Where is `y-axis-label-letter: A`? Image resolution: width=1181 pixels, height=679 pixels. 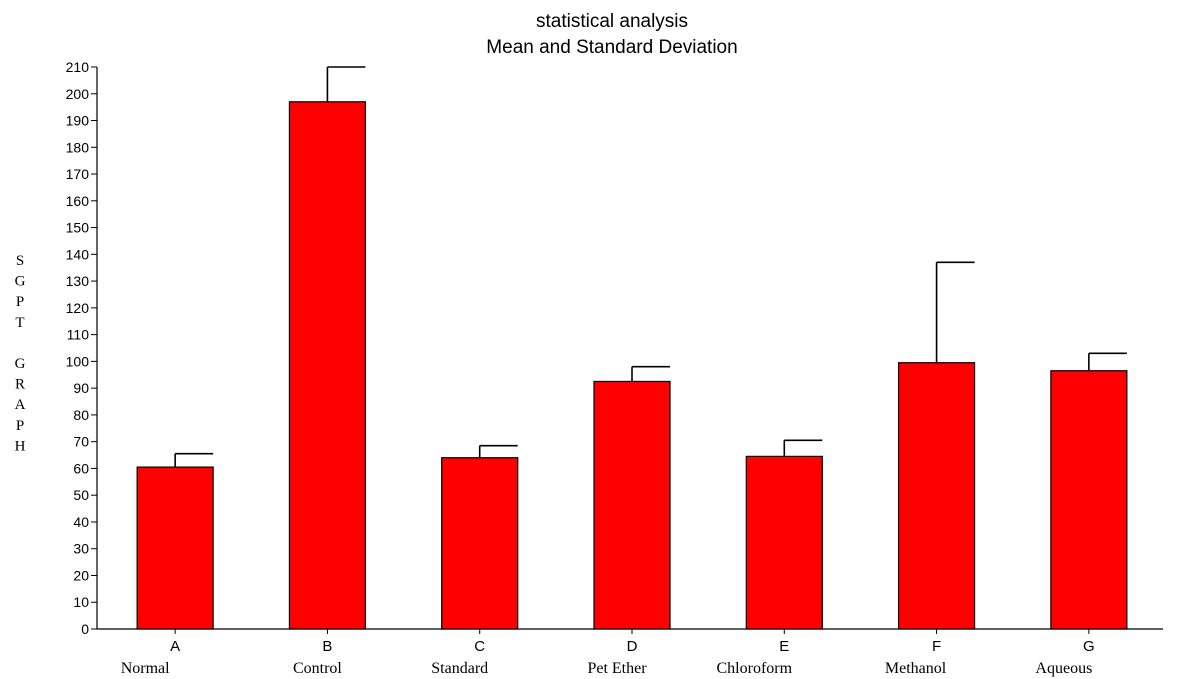 y-axis-label-letter: A is located at coordinates (20, 405).